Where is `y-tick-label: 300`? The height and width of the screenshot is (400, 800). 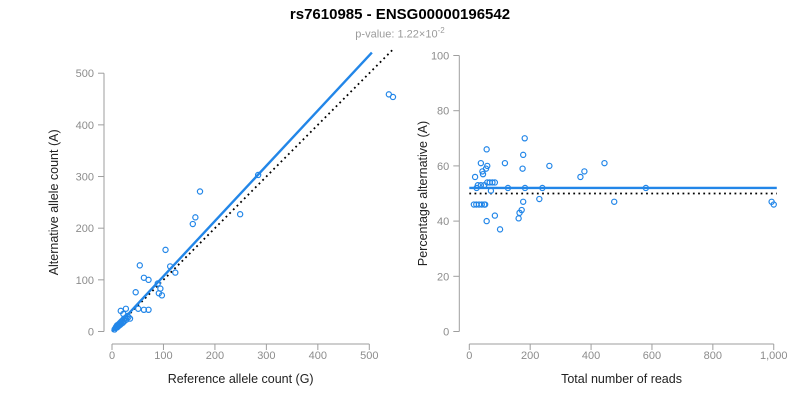
y-tick-label: 300 is located at coordinates (85, 178).